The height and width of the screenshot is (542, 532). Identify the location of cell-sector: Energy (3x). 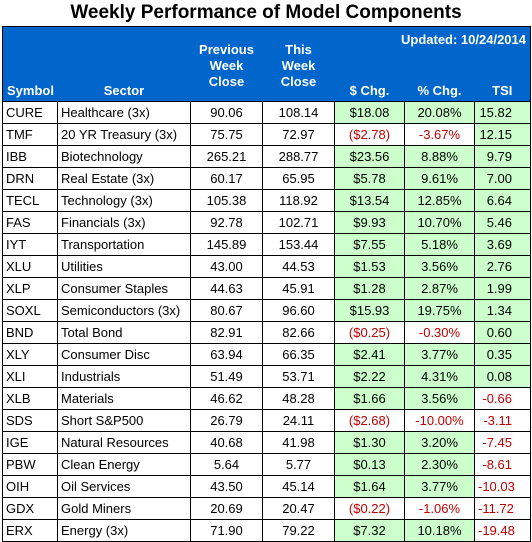
(124, 530).